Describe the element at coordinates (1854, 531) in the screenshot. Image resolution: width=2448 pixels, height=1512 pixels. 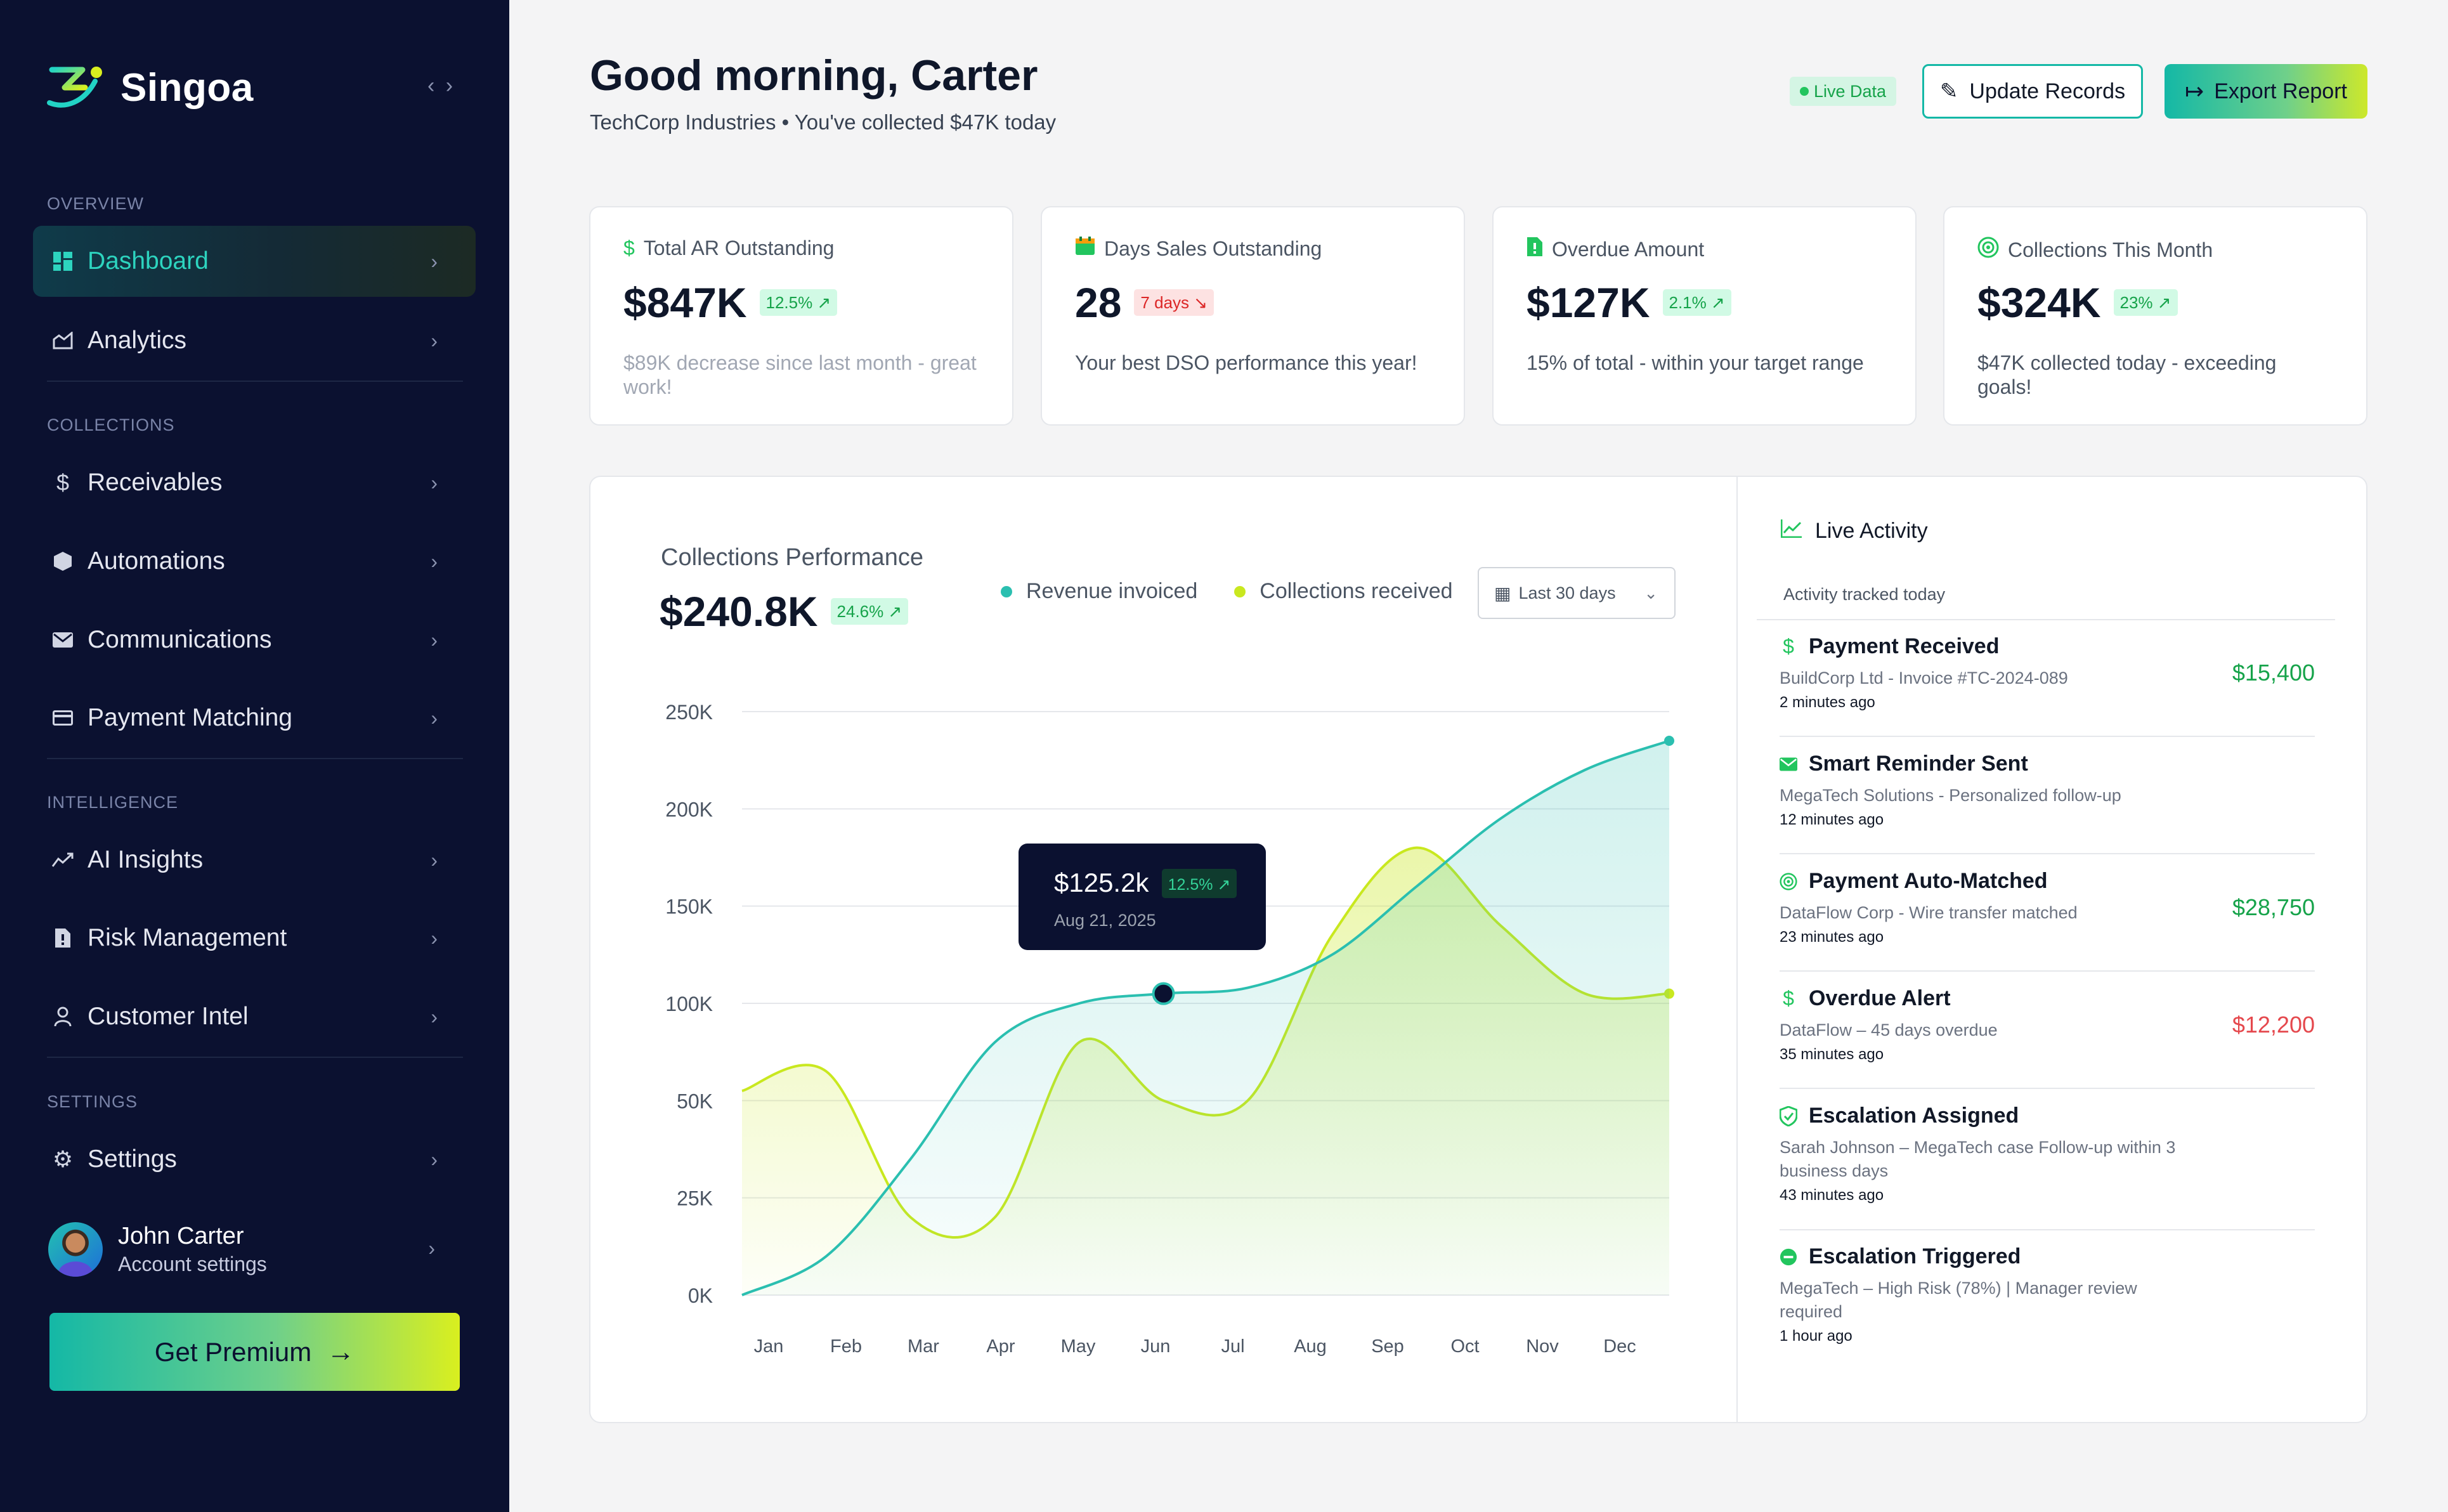
I see `live-activity-header: Live Activity` at that location.